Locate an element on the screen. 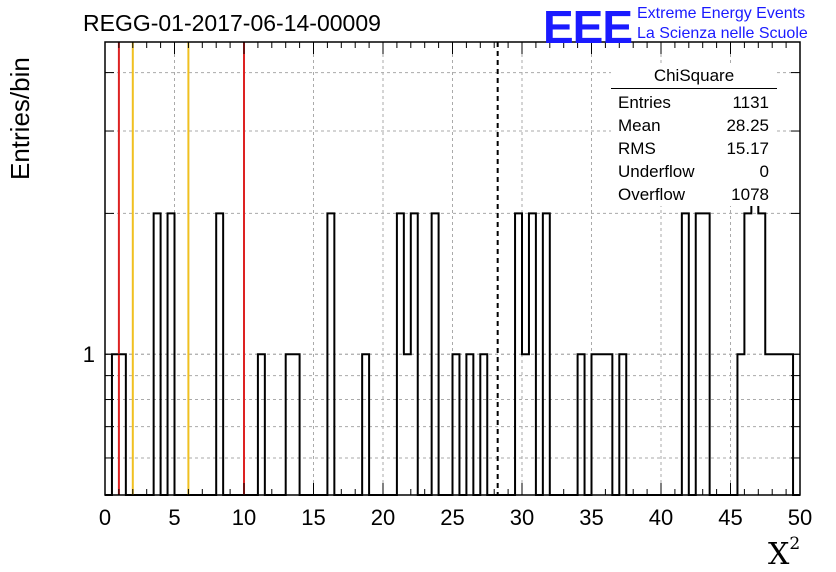 This screenshot has height=572, width=836. stats-row-entries: Entries 1131 is located at coordinates (694, 102).